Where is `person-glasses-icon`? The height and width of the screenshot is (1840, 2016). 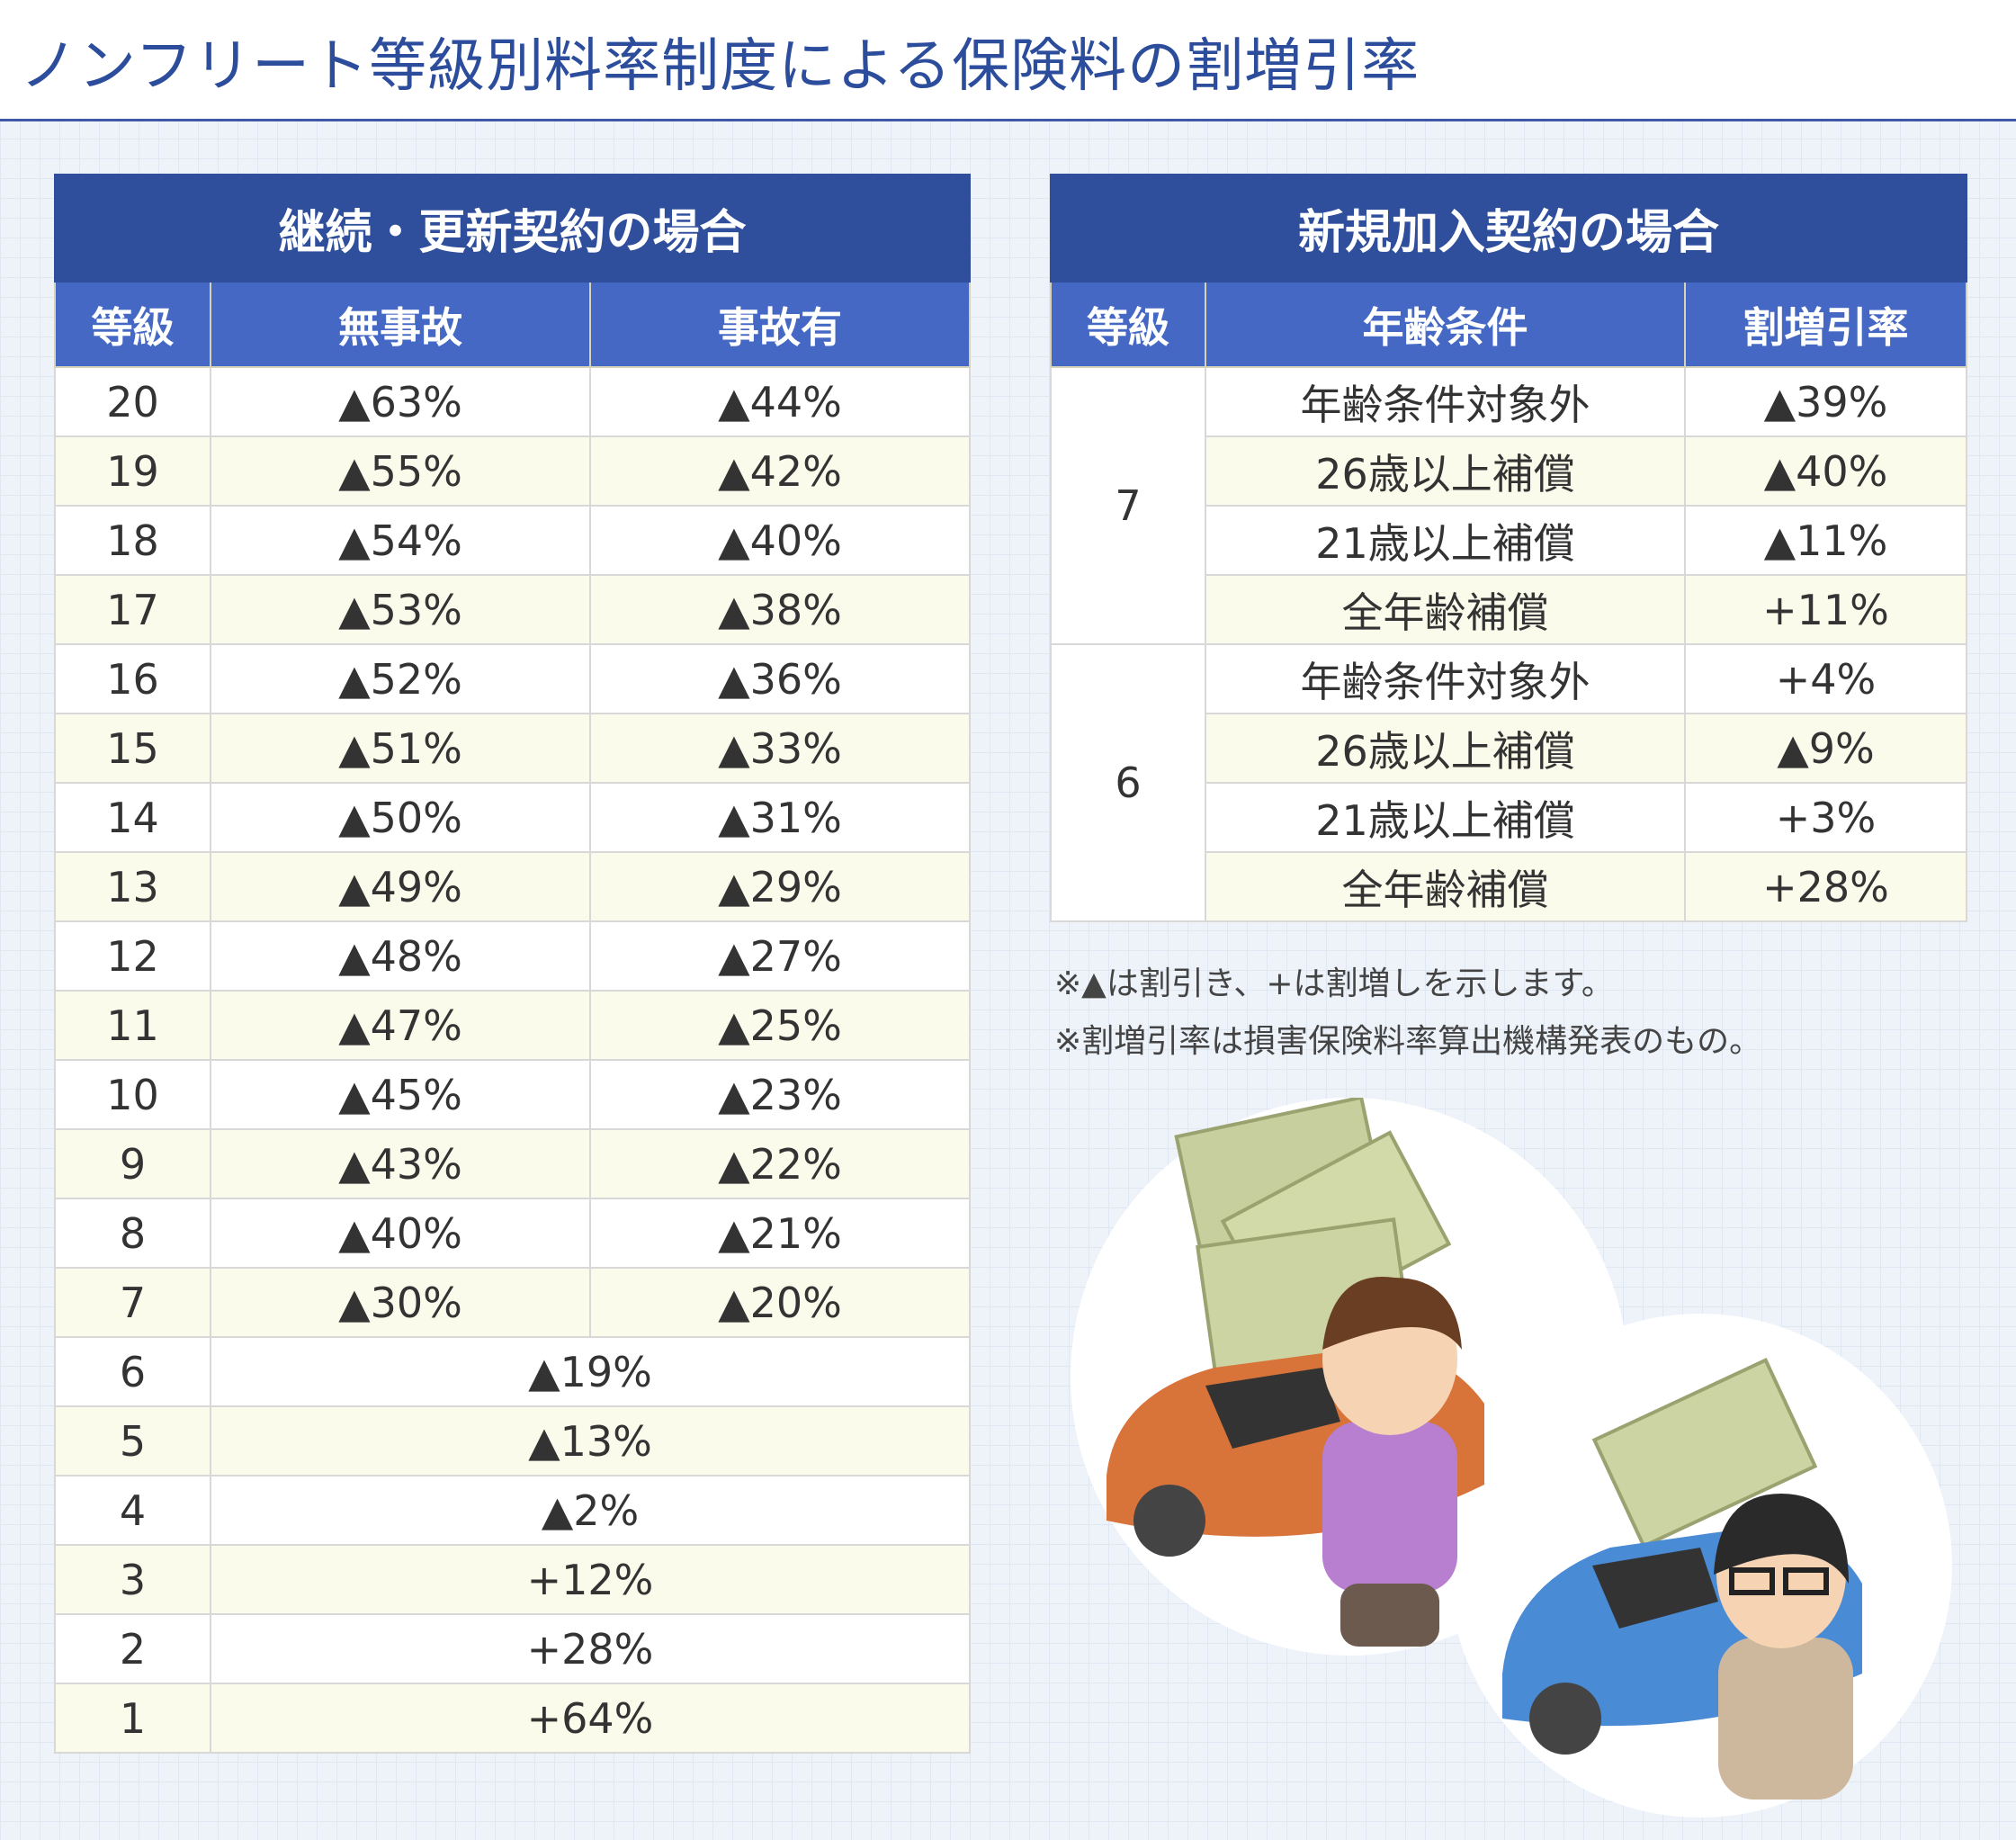
person-glasses-icon is located at coordinates (1783, 1647).